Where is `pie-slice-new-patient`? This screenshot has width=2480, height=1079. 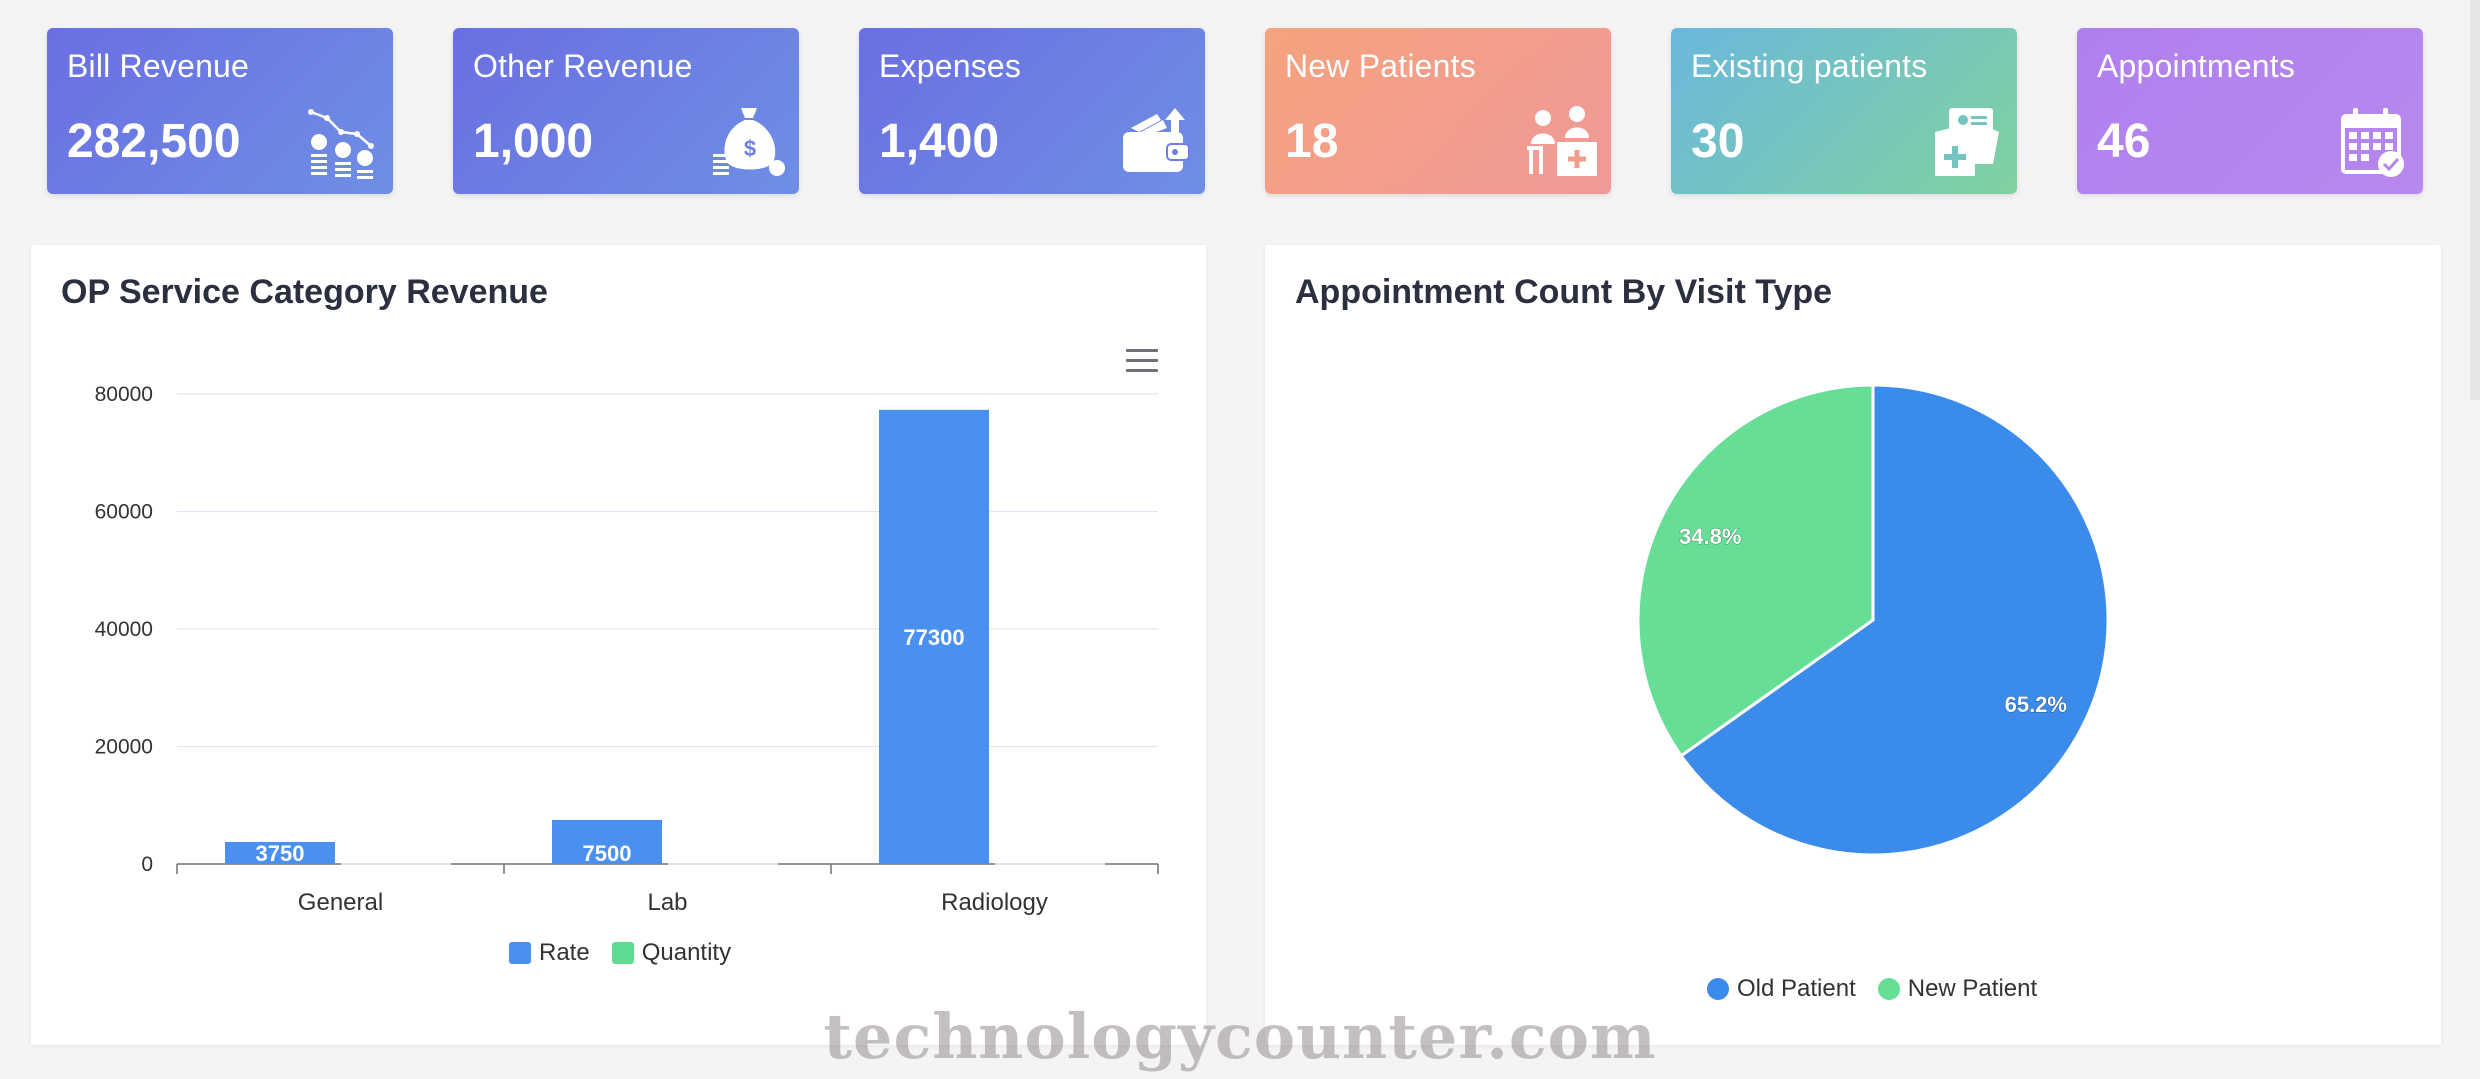
pie-slice-new-patient is located at coordinates (1755, 570).